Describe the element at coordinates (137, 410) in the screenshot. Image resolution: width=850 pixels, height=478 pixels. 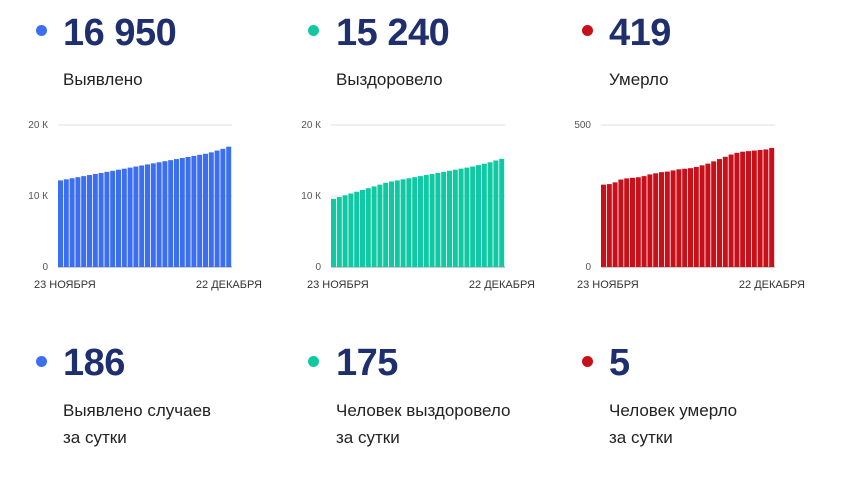
I see `daily-detected-label-1: Выявлено случаев` at that location.